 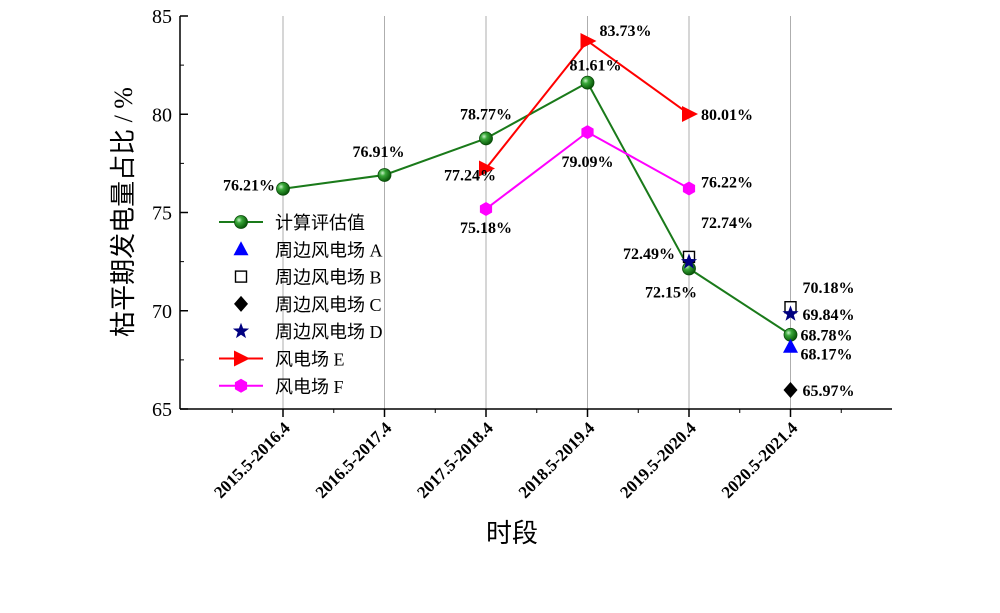 I want to click on x-tick-label: 2017.5-2018.4, so click(x=455, y=460).